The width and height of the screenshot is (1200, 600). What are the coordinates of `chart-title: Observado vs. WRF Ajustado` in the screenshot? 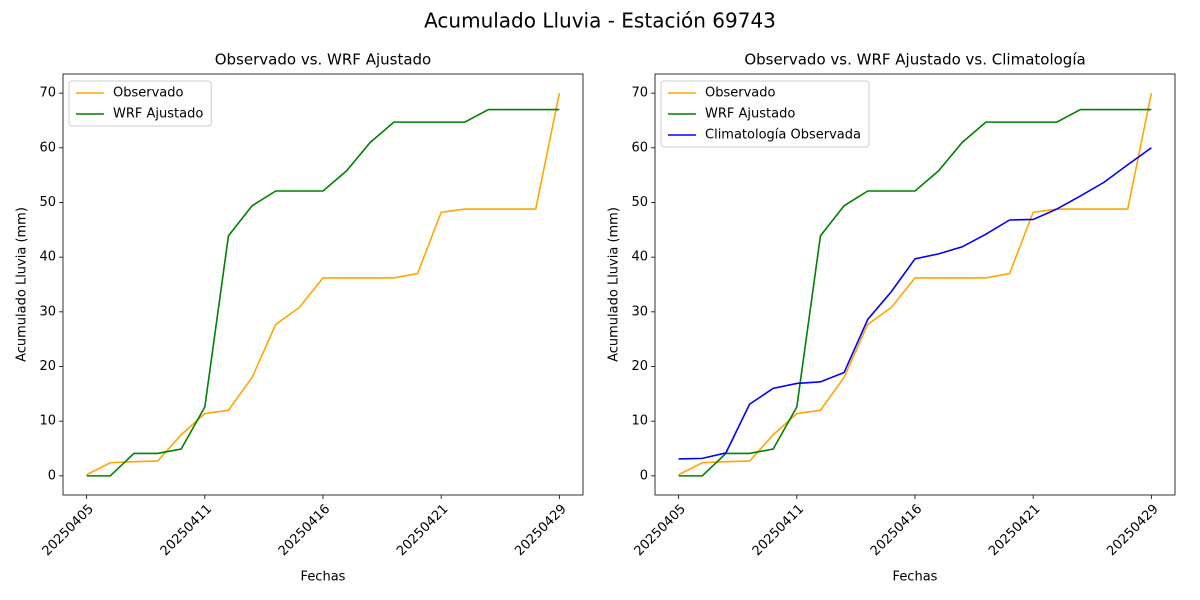 It's located at (323, 60).